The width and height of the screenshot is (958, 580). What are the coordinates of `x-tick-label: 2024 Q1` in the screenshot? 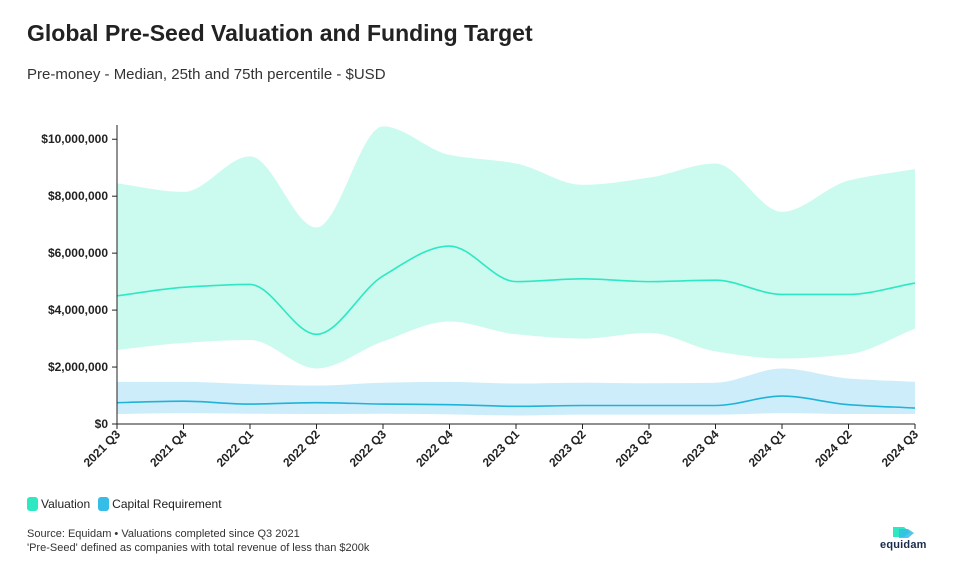 It's located at (767, 448).